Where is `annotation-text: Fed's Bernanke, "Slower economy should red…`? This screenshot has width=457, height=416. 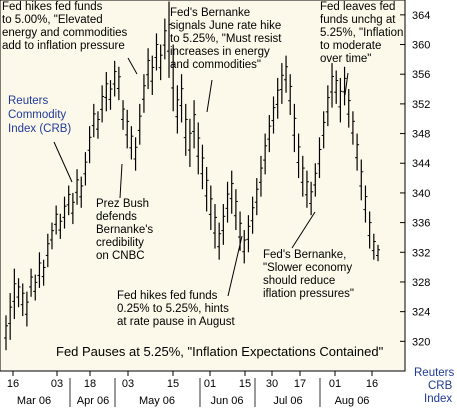
annotation-text: Fed's Bernanke, "Slower economy should red… is located at coordinates (308, 274).